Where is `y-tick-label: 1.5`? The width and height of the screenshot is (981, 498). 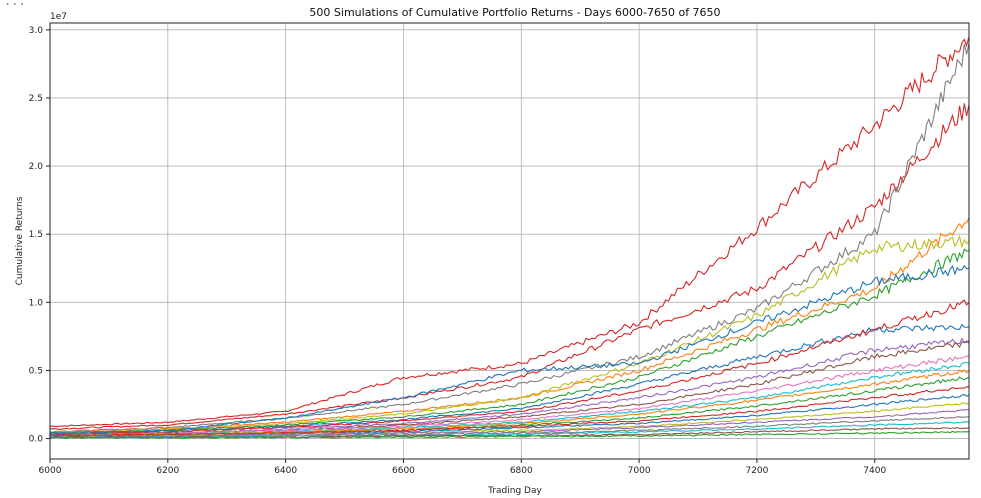
y-tick-label: 1.5 is located at coordinates (36, 235).